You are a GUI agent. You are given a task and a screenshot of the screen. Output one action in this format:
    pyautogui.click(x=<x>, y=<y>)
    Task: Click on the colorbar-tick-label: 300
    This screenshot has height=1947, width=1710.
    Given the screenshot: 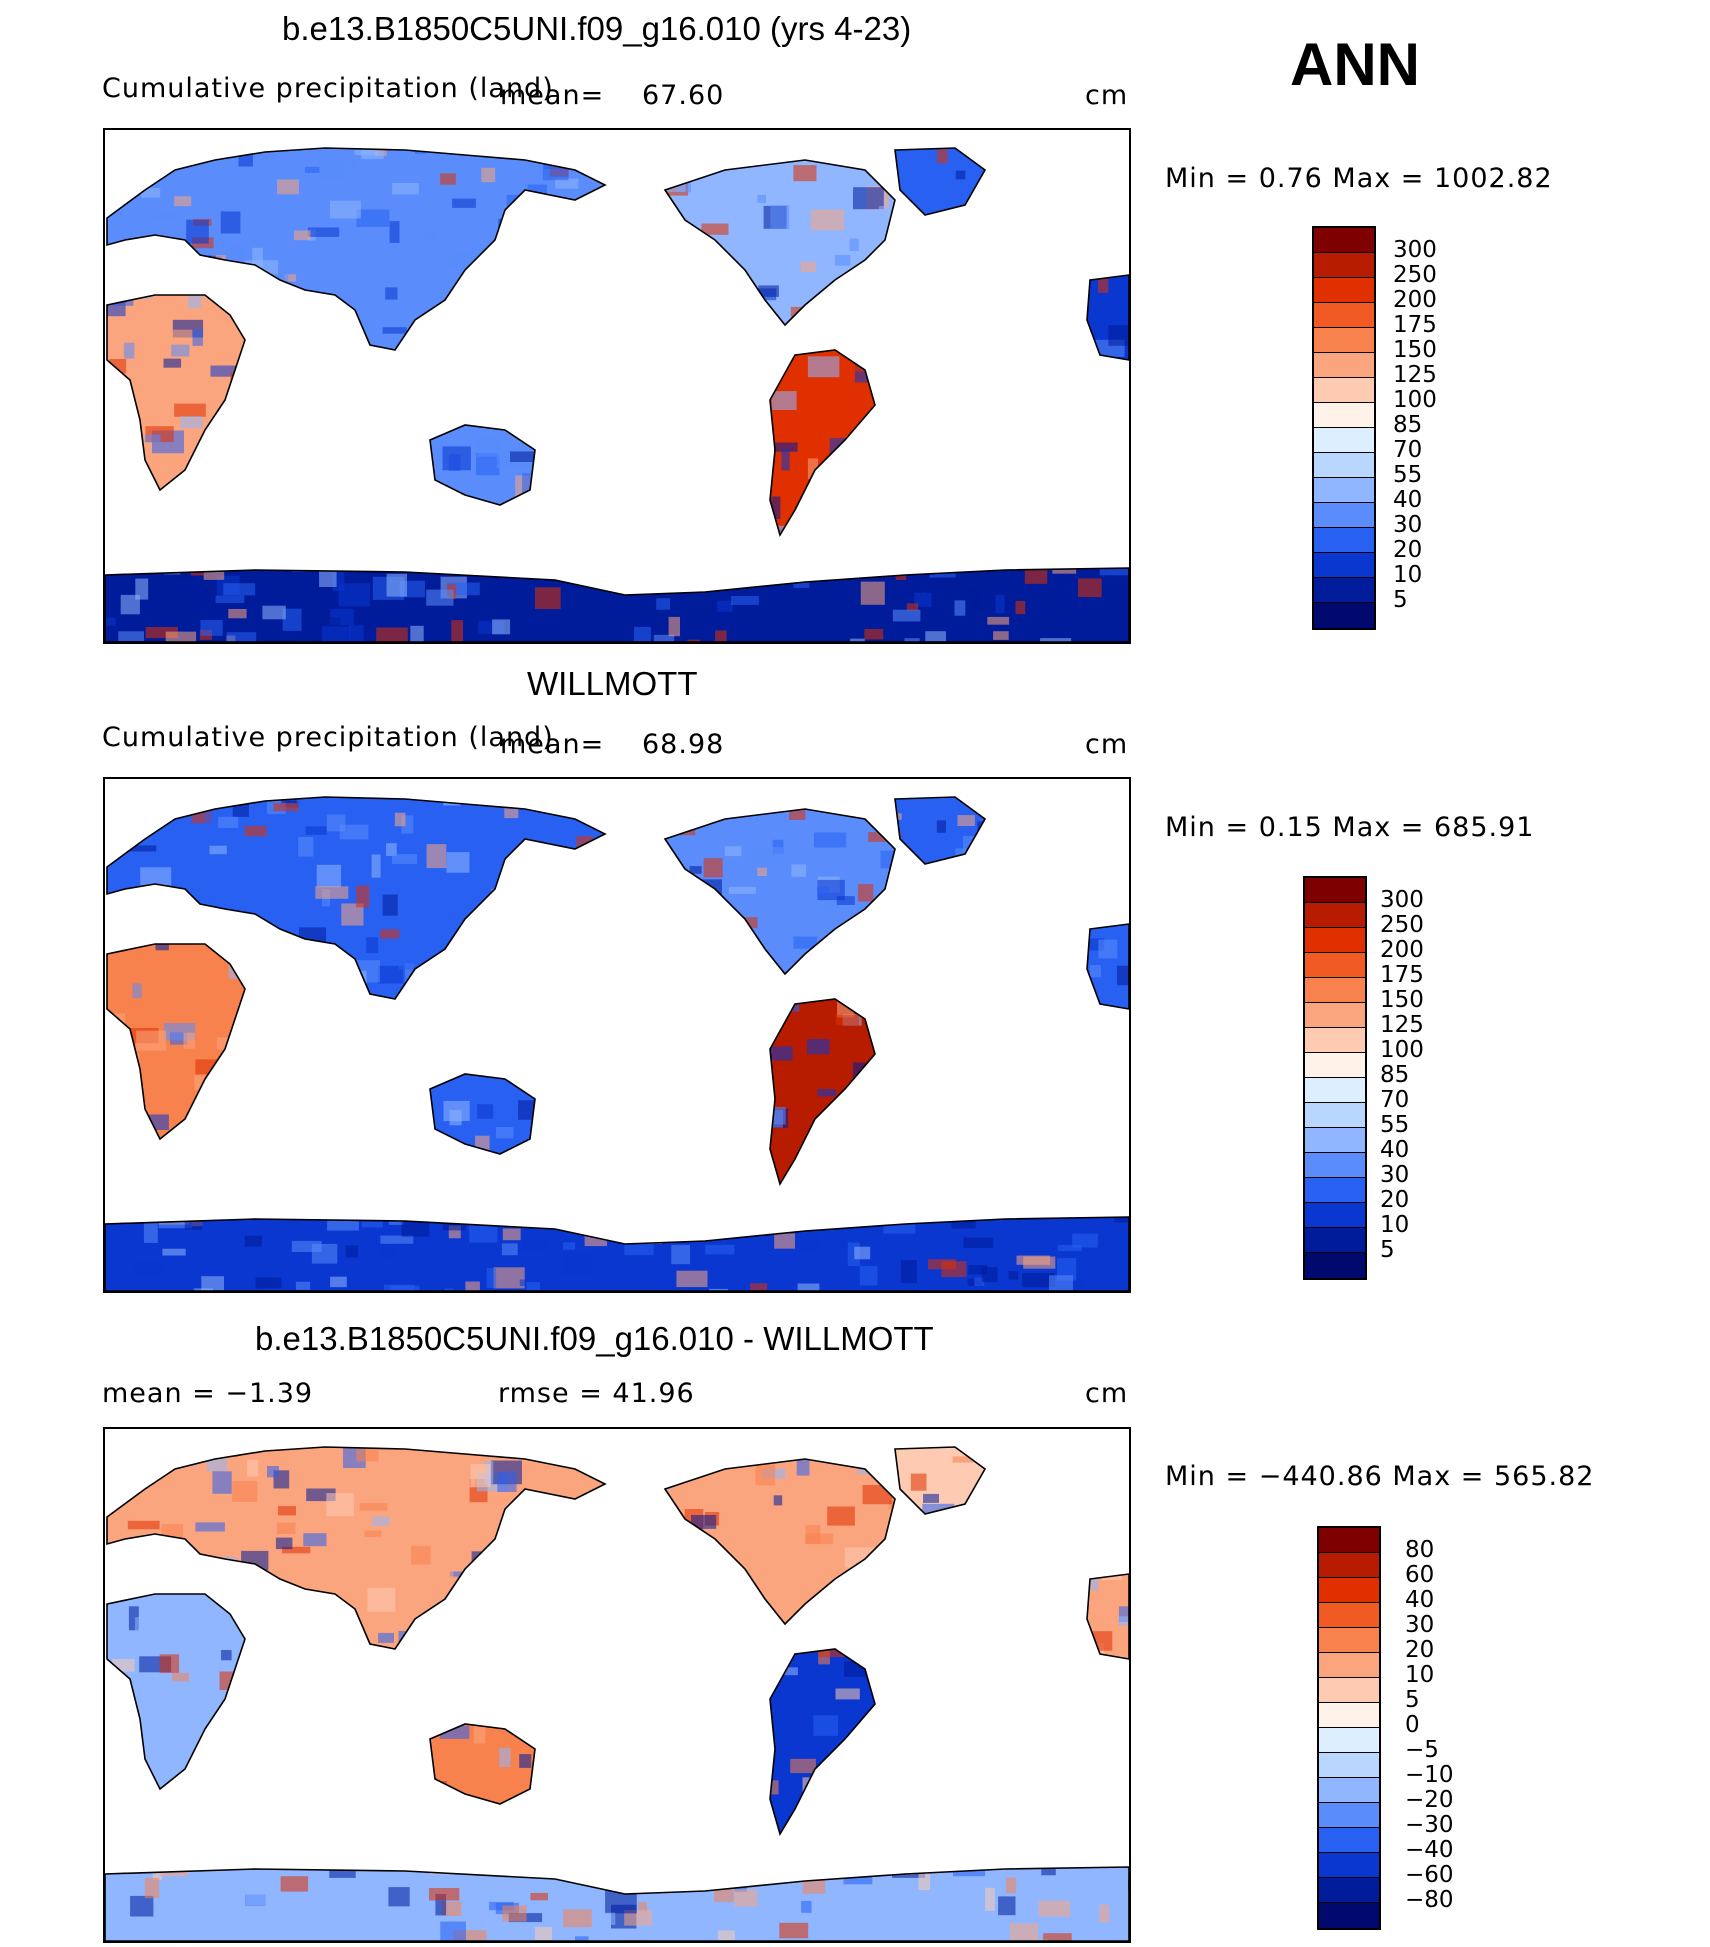 What is the action you would take?
    pyautogui.click(x=1415, y=250)
    